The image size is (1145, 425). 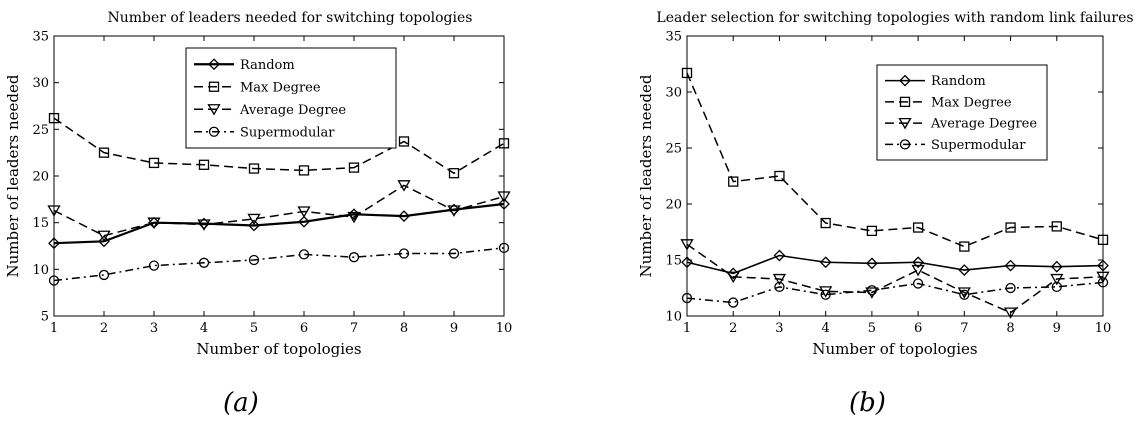 What do you see at coordinates (40, 177) in the screenshot?
I see `chart-a-ytick-label: 20` at bounding box center [40, 177].